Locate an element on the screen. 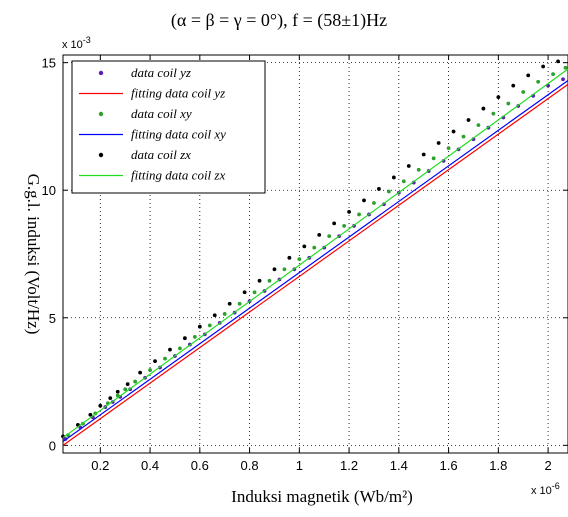  legend-entry: data coil xy is located at coordinates (161, 113).